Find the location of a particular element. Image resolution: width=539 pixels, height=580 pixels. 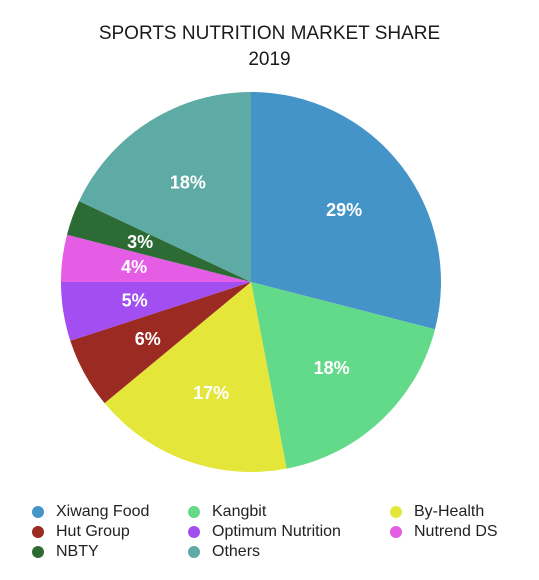

slice-label-4: 5% is located at coordinates (135, 300).